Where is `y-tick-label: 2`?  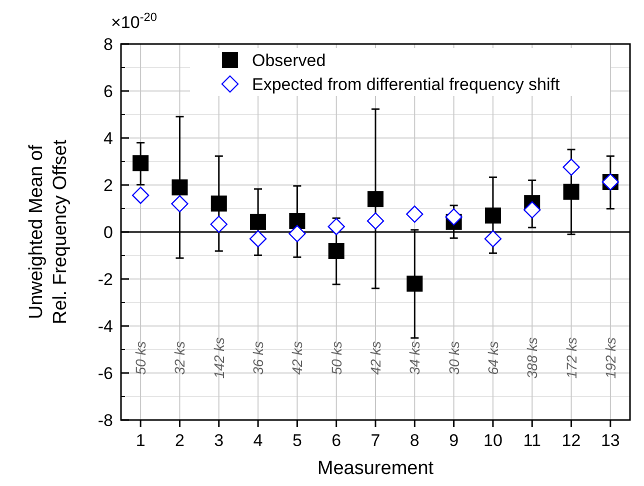
y-tick-label: 2 is located at coordinates (108, 185).